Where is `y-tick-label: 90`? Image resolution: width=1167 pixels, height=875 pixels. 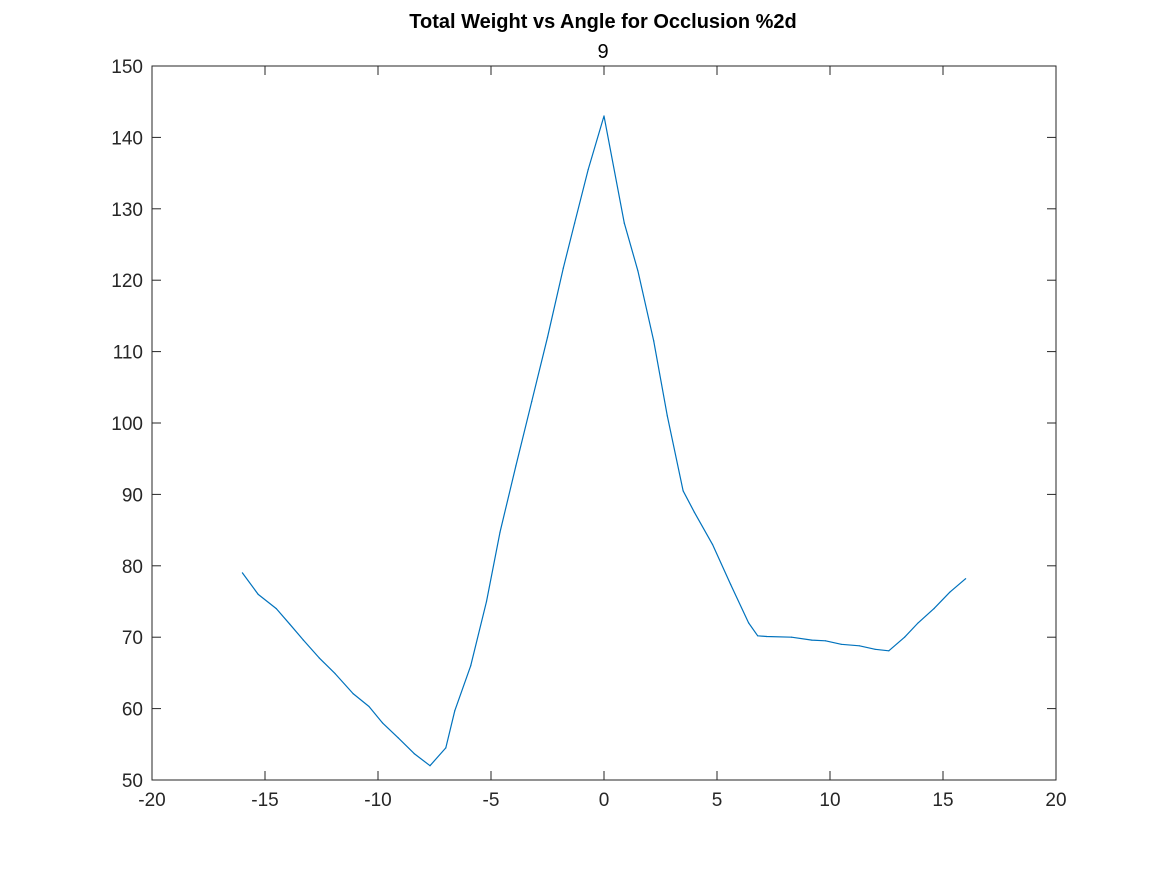
y-tick-label: 90 is located at coordinates (132, 495).